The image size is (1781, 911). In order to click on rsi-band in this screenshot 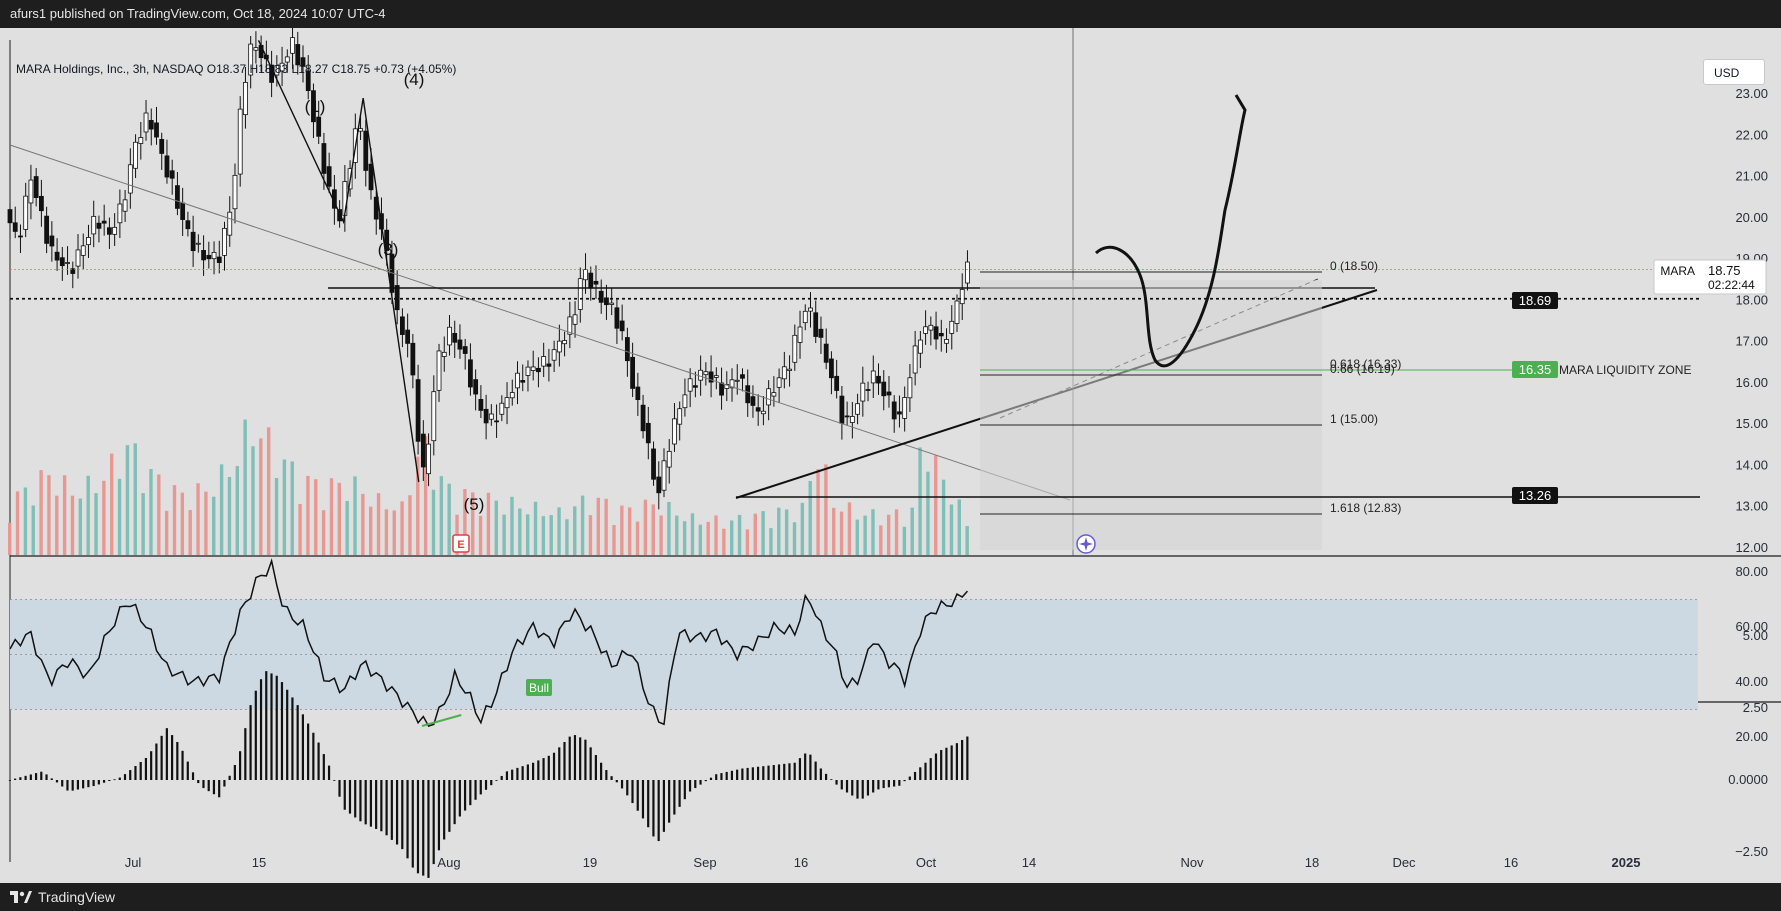, I will do `click(854, 654)`.